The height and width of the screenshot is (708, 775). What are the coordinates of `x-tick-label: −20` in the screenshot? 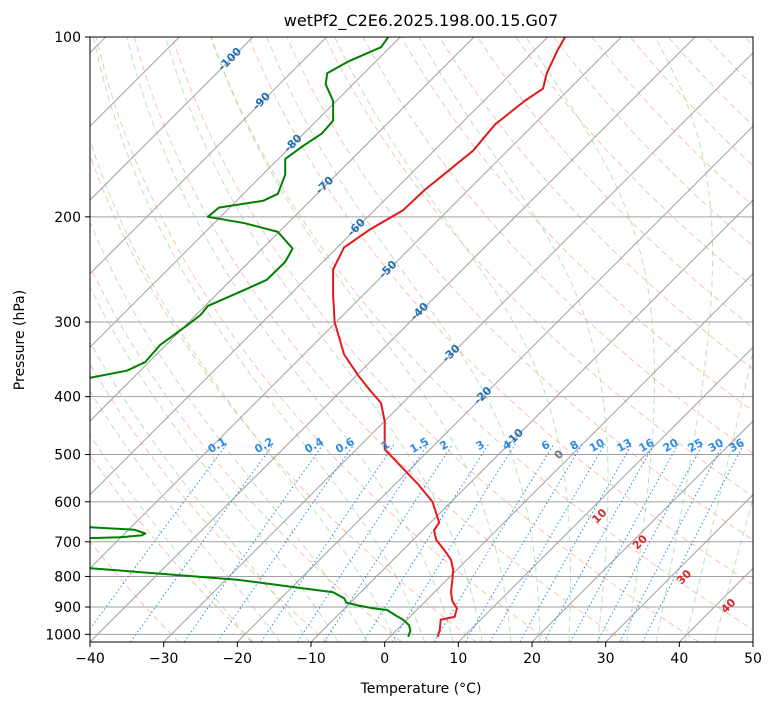 It's located at (238, 659).